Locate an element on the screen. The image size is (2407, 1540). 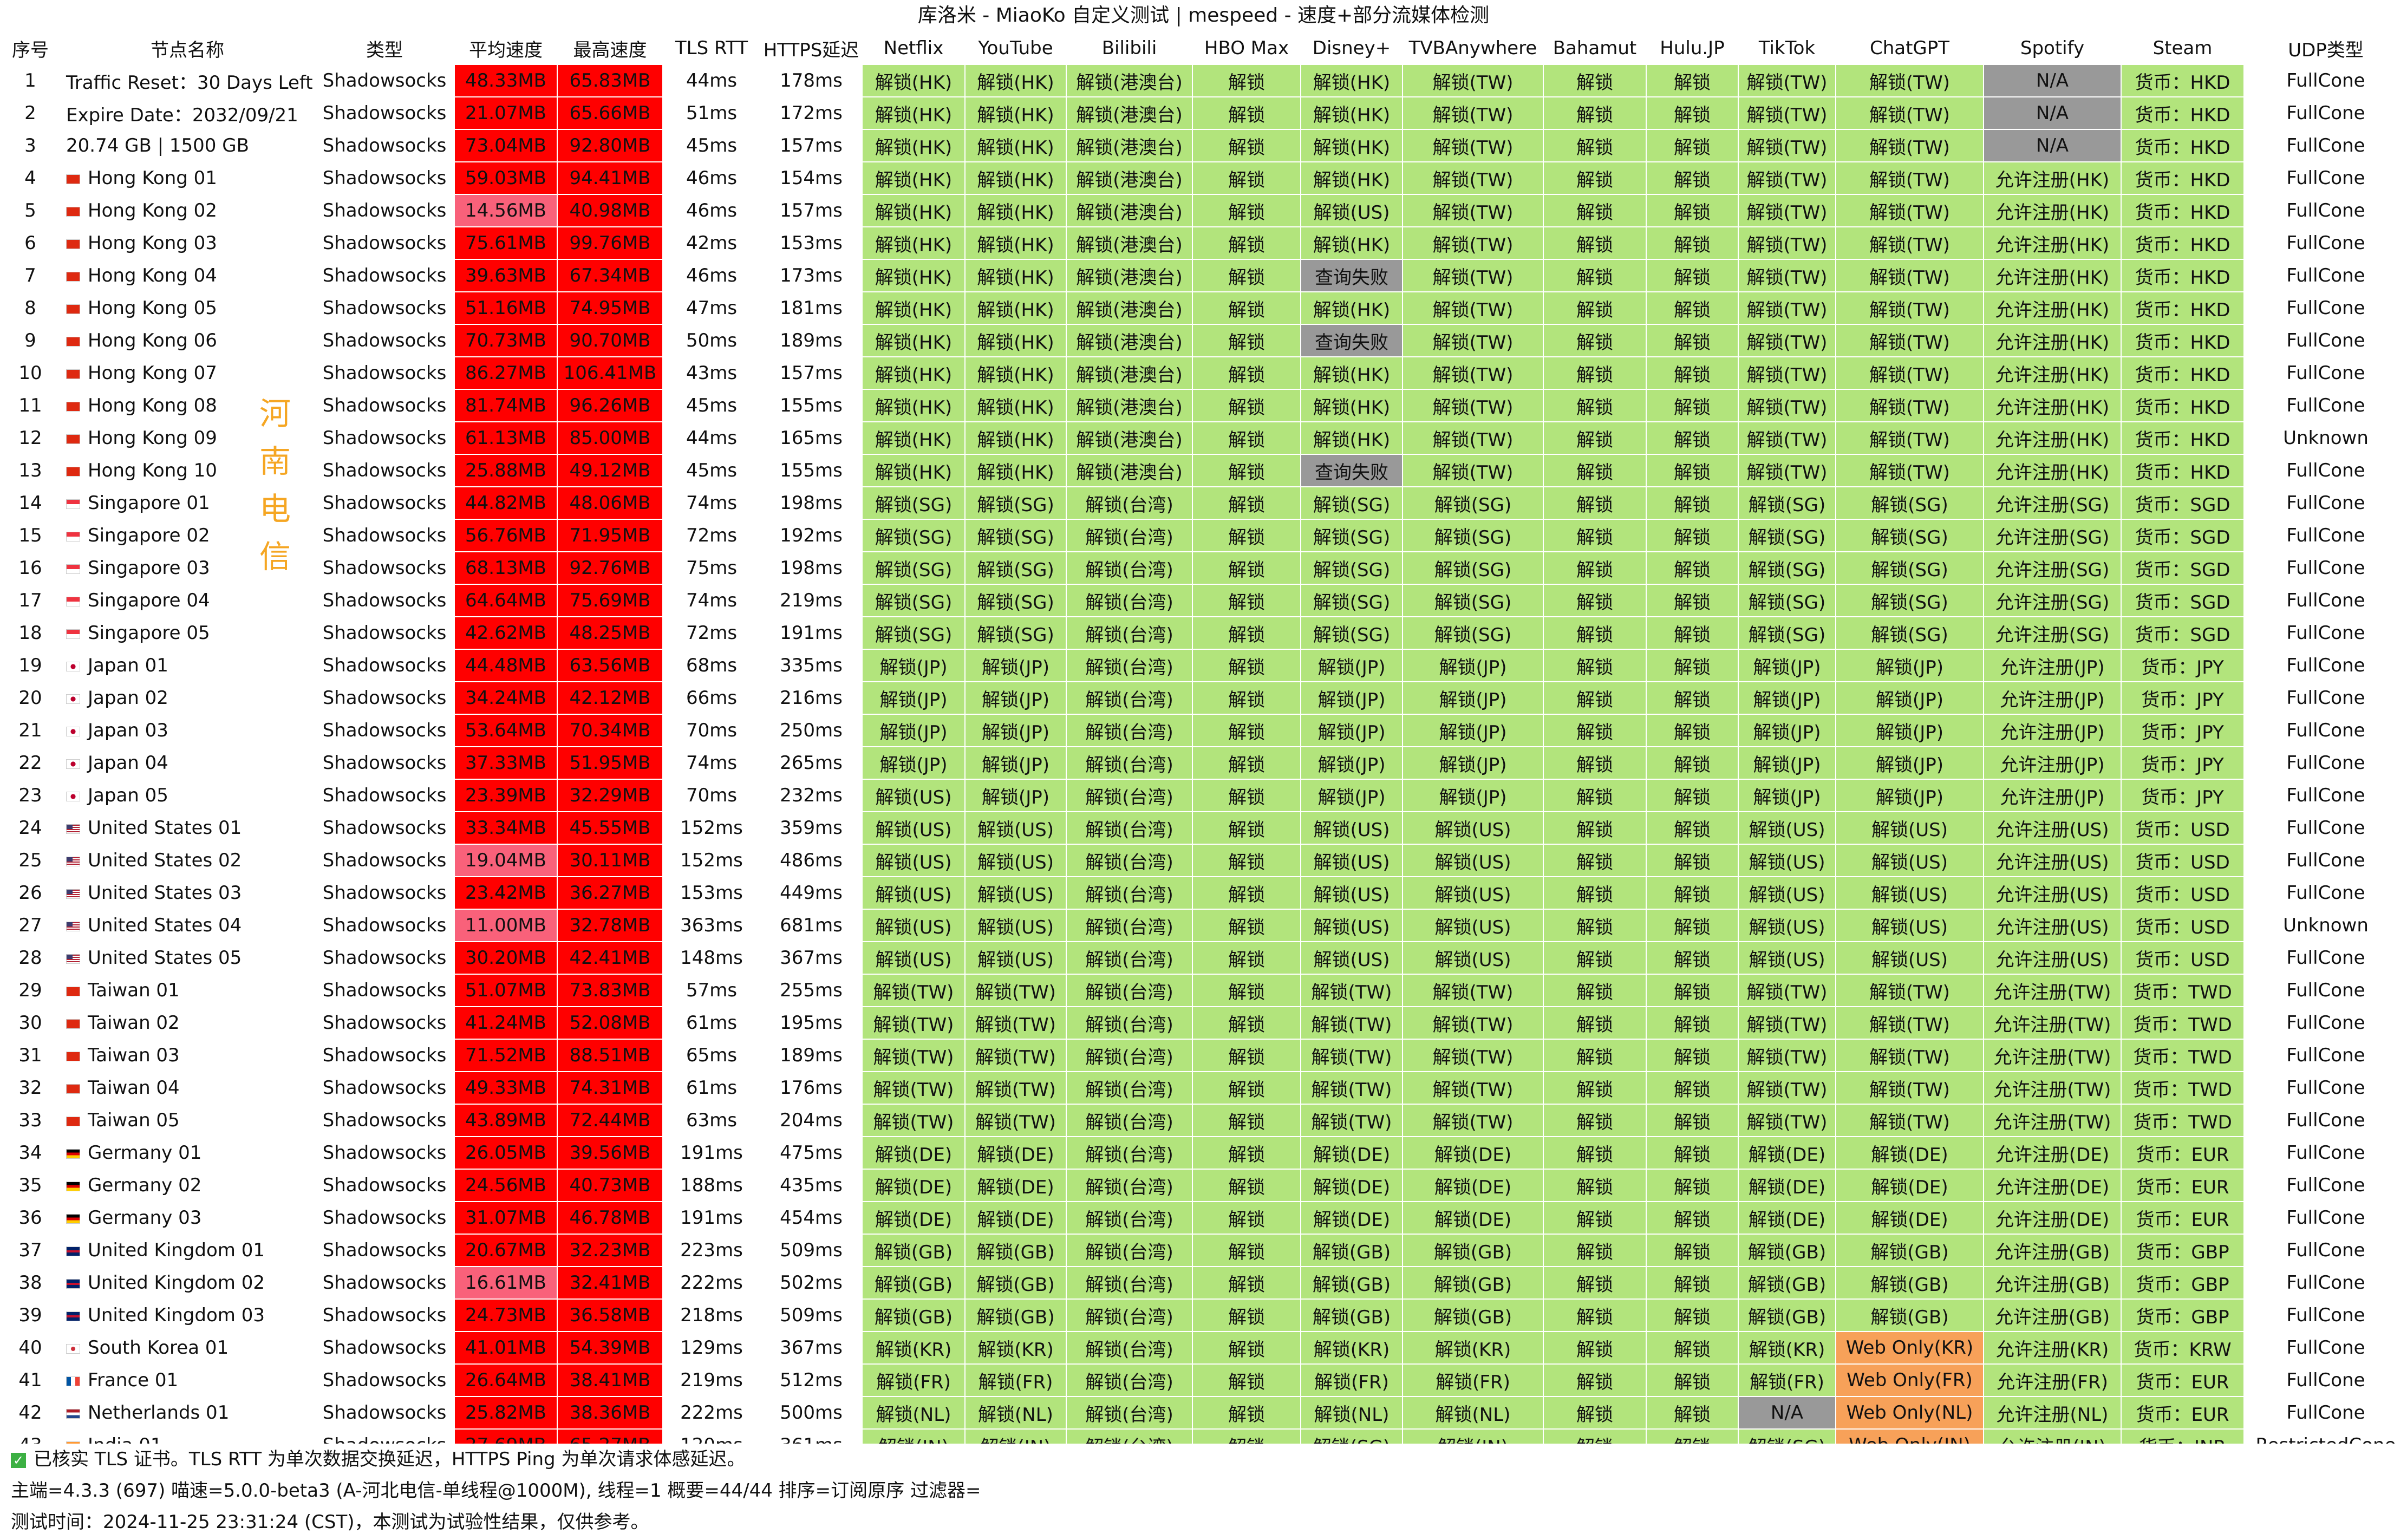
cell-chatgpt: 解锁(TW) is located at coordinates (1909, 211).